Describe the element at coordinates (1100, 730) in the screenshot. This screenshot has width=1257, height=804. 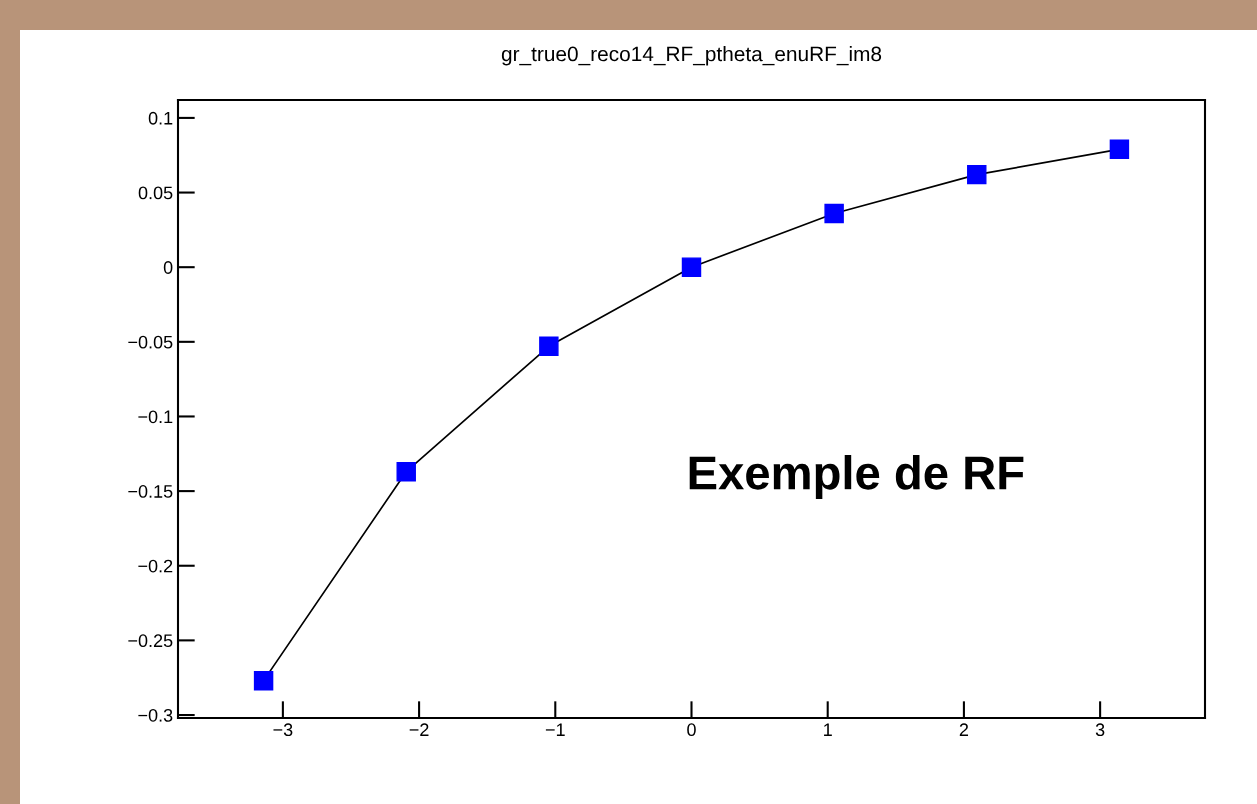
I see `x-tick-label: 3` at that location.